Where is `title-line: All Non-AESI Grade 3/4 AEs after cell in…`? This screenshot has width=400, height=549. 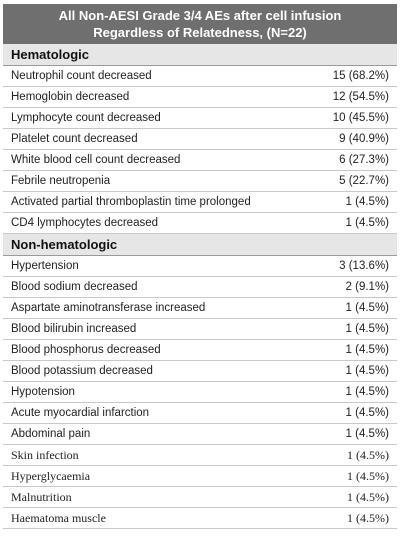 title-line: All Non-AESI Grade 3/4 AEs after cell in… is located at coordinates (200, 15).